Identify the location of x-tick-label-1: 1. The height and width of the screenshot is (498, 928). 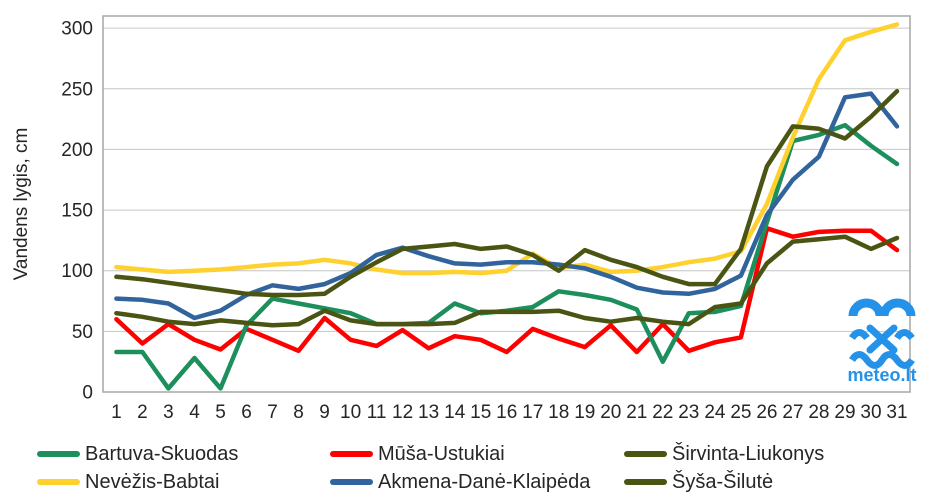
(116, 412).